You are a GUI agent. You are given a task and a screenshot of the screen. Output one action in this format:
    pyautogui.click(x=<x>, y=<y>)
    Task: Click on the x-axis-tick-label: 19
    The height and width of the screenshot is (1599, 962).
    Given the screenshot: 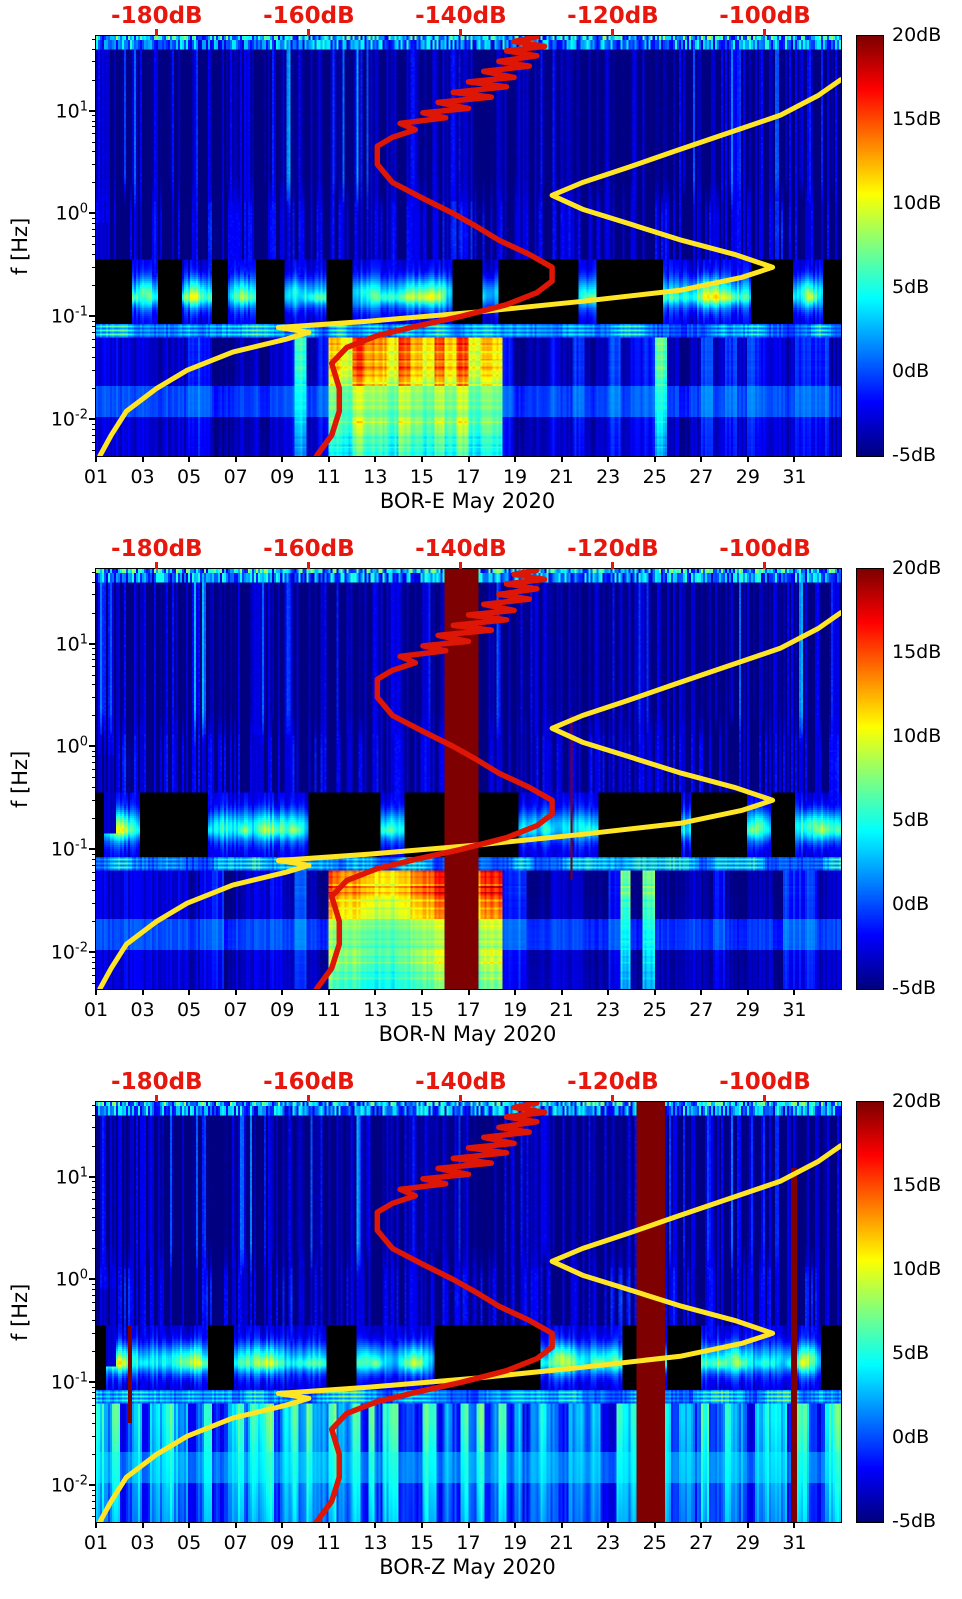 What is the action you would take?
    pyautogui.click(x=515, y=477)
    